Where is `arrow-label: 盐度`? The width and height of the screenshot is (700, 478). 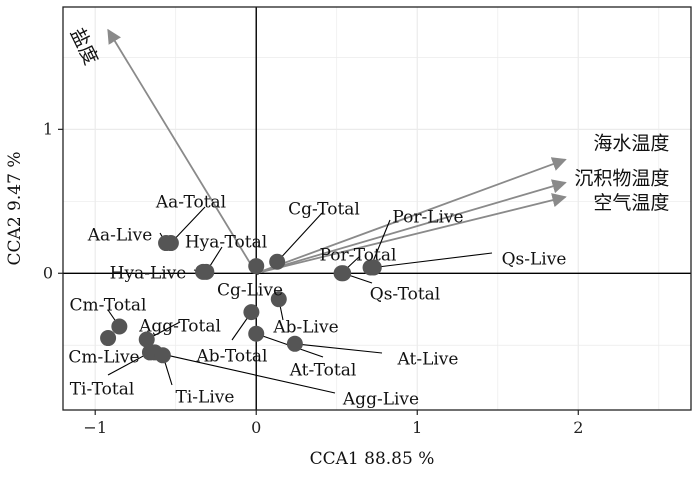
arrow-label: 盐度 is located at coordinates (84, 47).